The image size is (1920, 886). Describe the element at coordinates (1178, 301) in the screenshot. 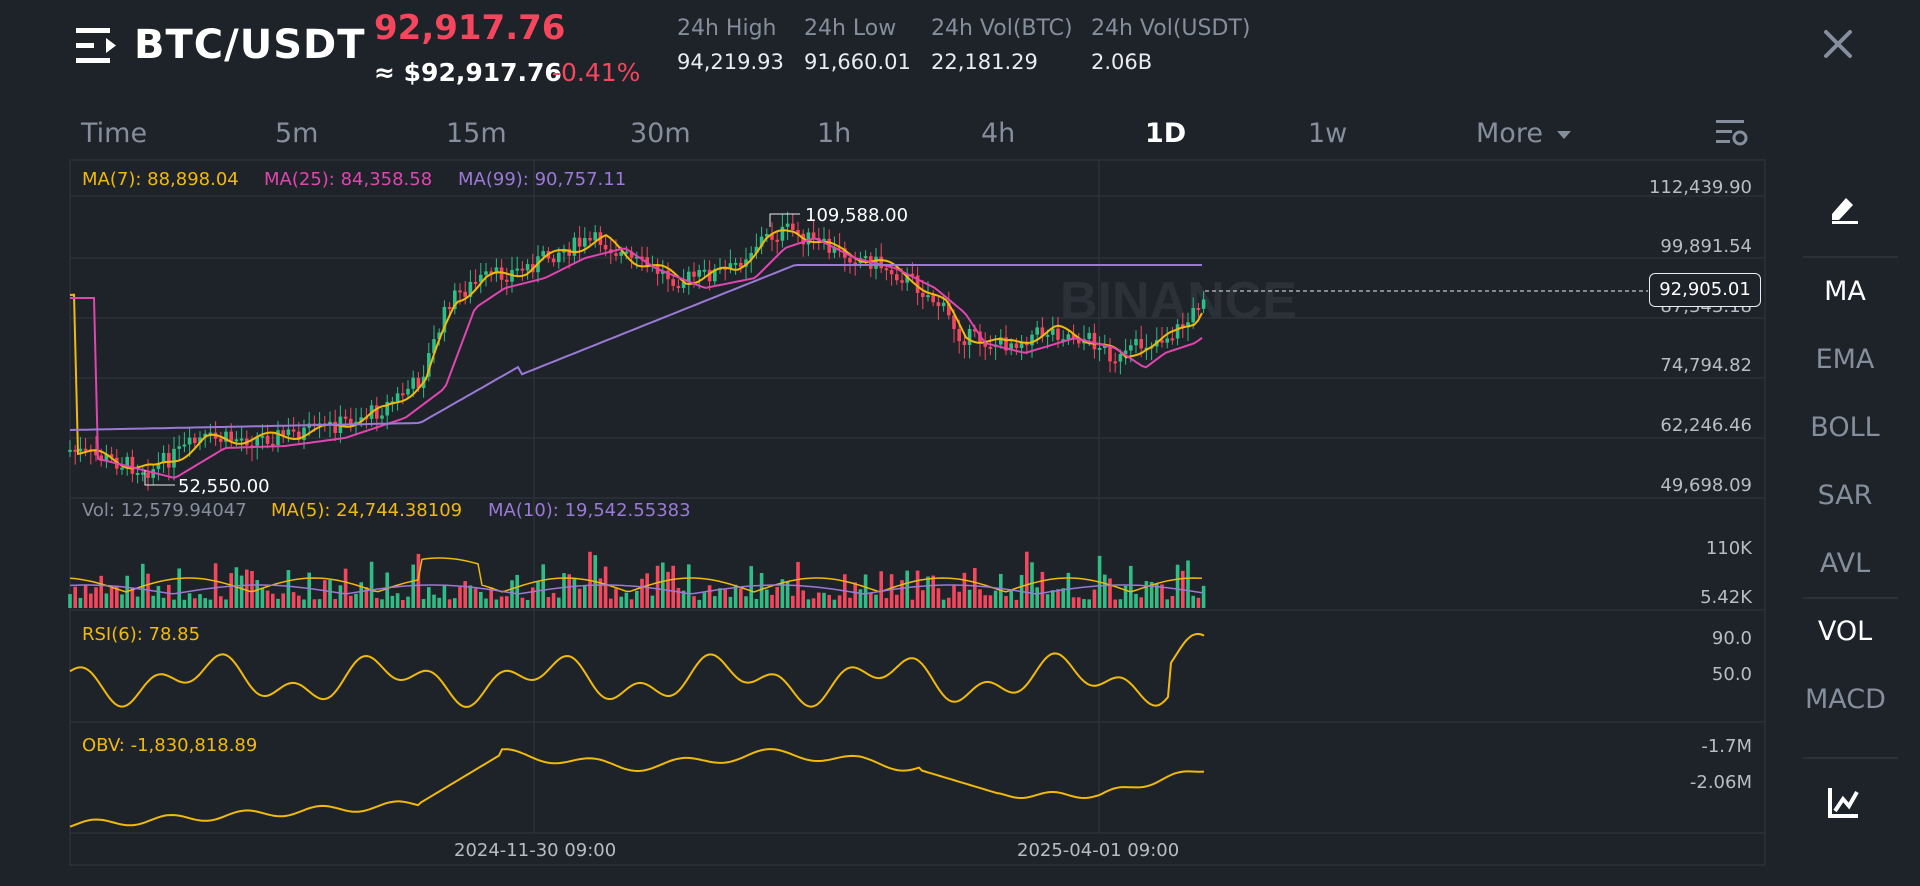

I see `watermark: BINANCE` at that location.